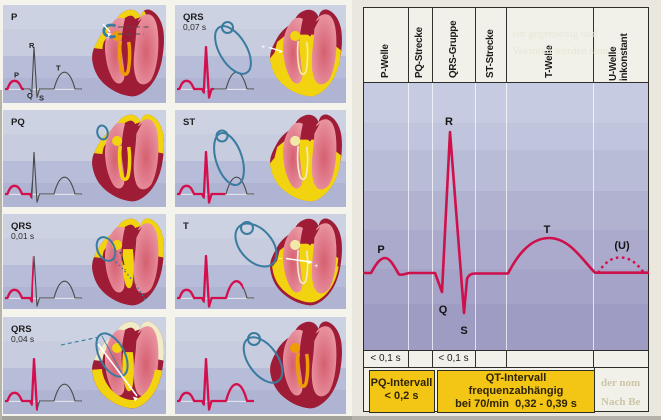 The height and width of the screenshot is (420, 661). Describe the element at coordinates (622, 246) in the screenshot. I see `svg-text: (U)` at that location.